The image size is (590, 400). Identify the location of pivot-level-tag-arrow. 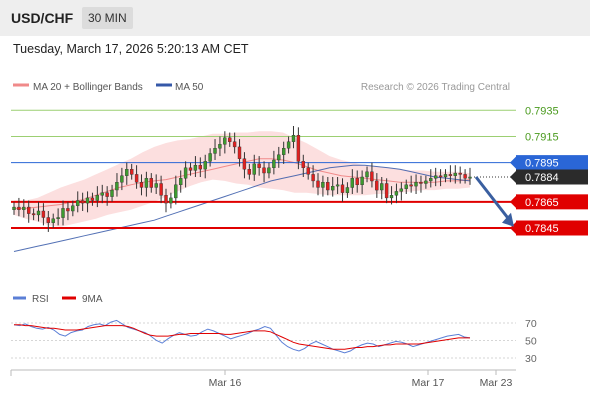
(513, 162).